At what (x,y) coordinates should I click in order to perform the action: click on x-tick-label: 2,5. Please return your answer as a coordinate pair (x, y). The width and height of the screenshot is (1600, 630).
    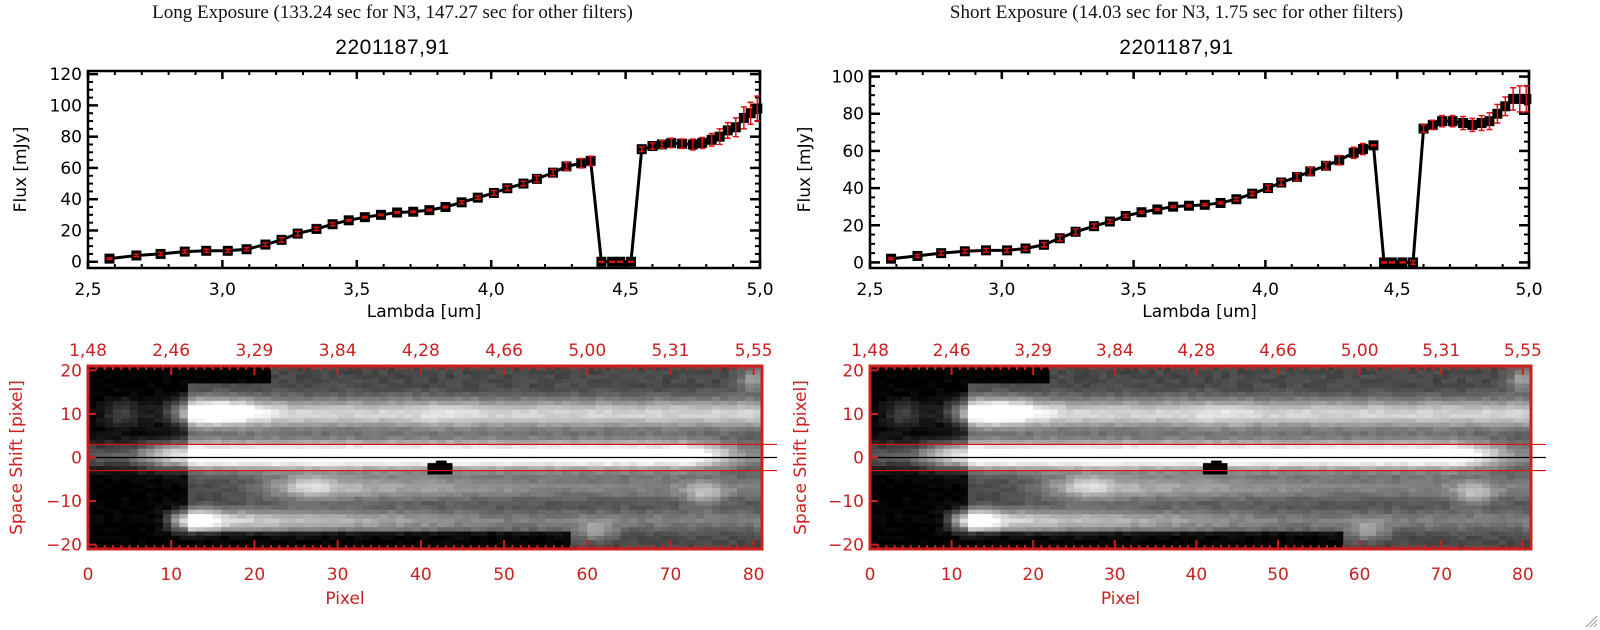
    Looking at the image, I should click on (869, 290).